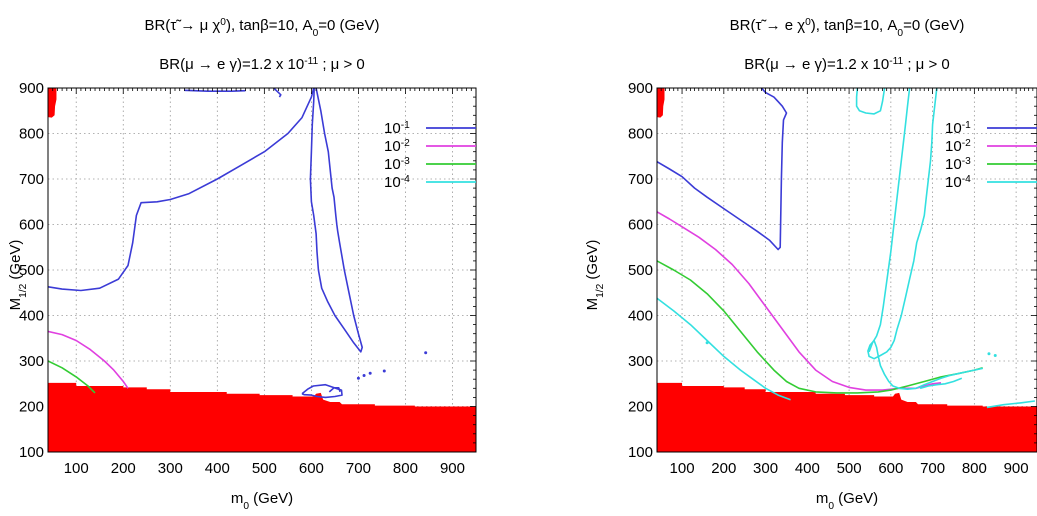 The height and width of the screenshot is (516, 1037). What do you see at coordinates (237, 498) in the screenshot?
I see `x-axis-label-part: m` at bounding box center [237, 498].